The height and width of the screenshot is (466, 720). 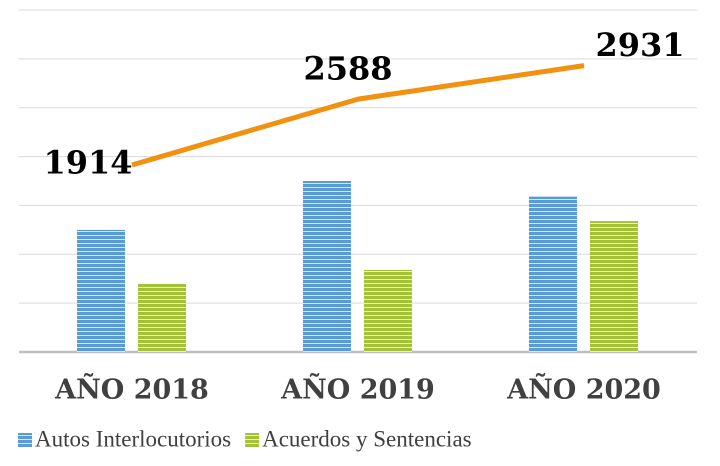 I want to click on legend-label: Autos Interlocutorios, so click(x=133, y=438).